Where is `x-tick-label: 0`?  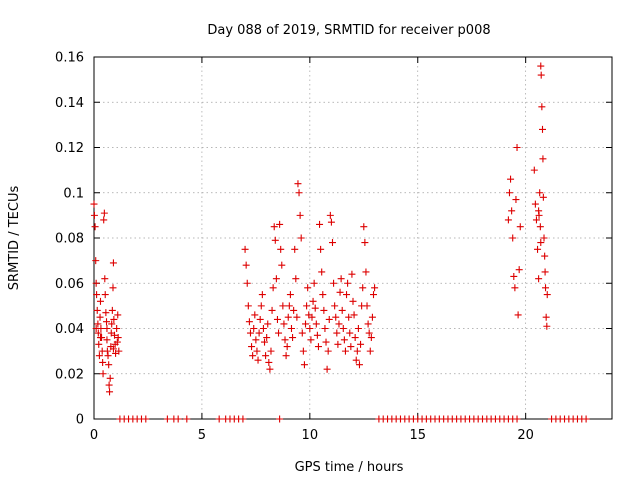
x-tick-label: 0 is located at coordinates (94, 435).